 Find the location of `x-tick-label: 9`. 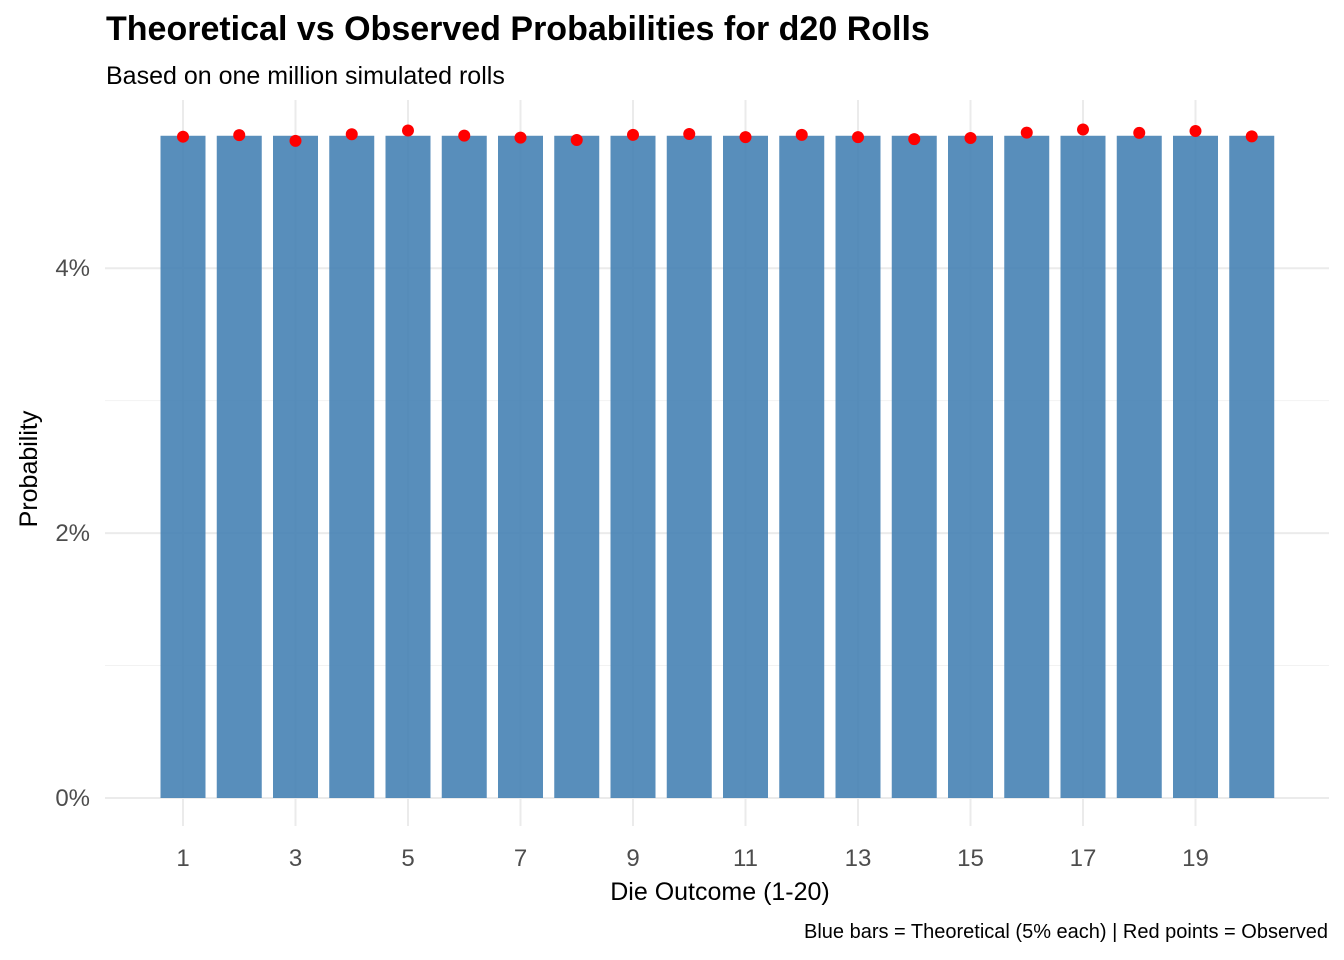

x-tick-label: 9 is located at coordinates (632, 858).